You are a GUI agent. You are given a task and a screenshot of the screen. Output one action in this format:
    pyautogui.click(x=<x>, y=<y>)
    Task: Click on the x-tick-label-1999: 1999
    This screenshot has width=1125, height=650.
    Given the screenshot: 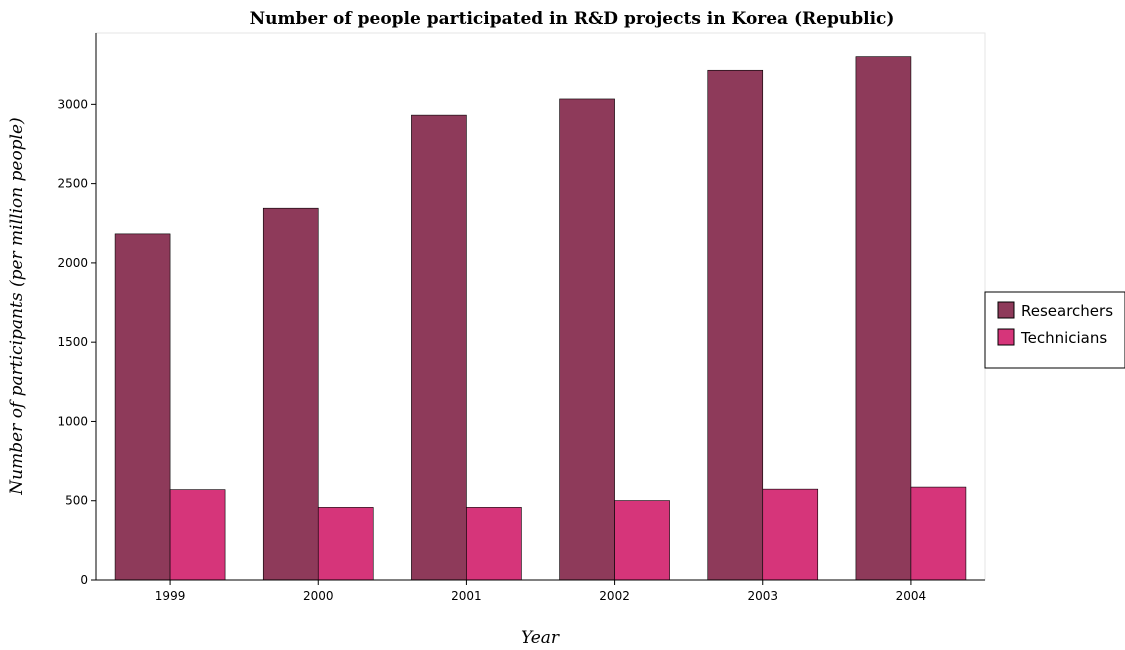 What is the action you would take?
    pyautogui.click(x=170, y=596)
    